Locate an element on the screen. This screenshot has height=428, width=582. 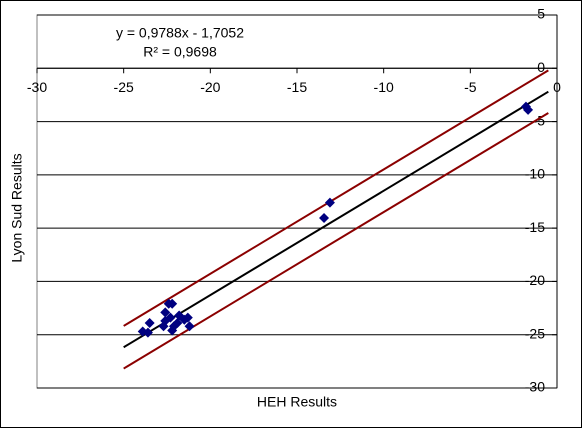
x-axis-title: HEH Results is located at coordinates (297, 402).